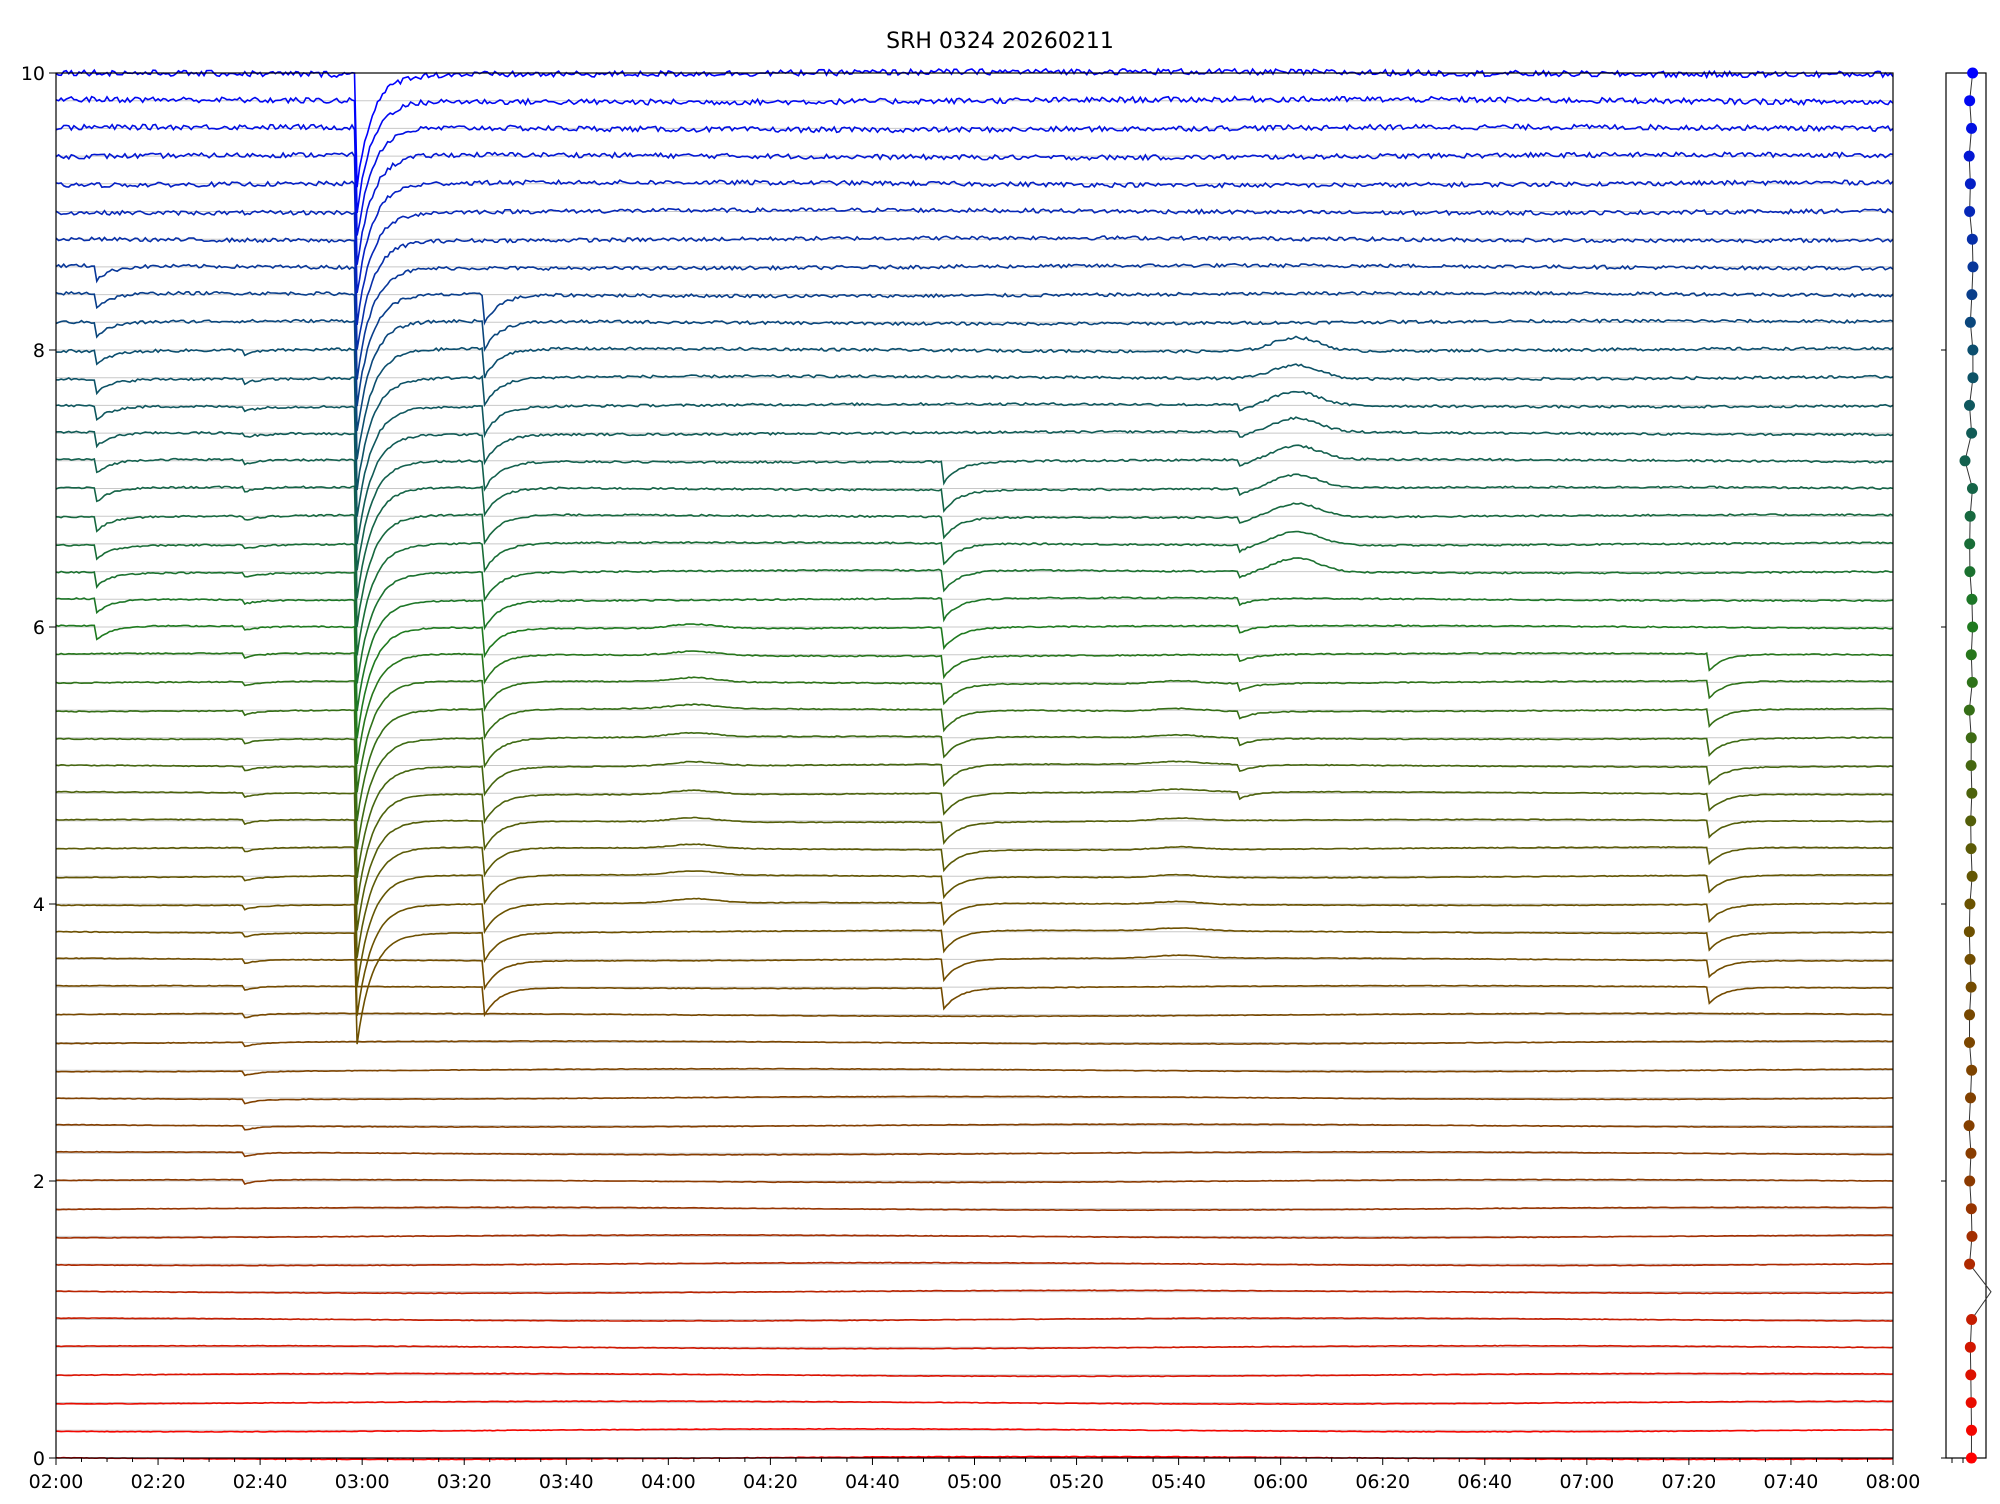  What do you see at coordinates (1000, 41) in the screenshot?
I see `chart-title: SRH 0324 20260211` at bounding box center [1000, 41].